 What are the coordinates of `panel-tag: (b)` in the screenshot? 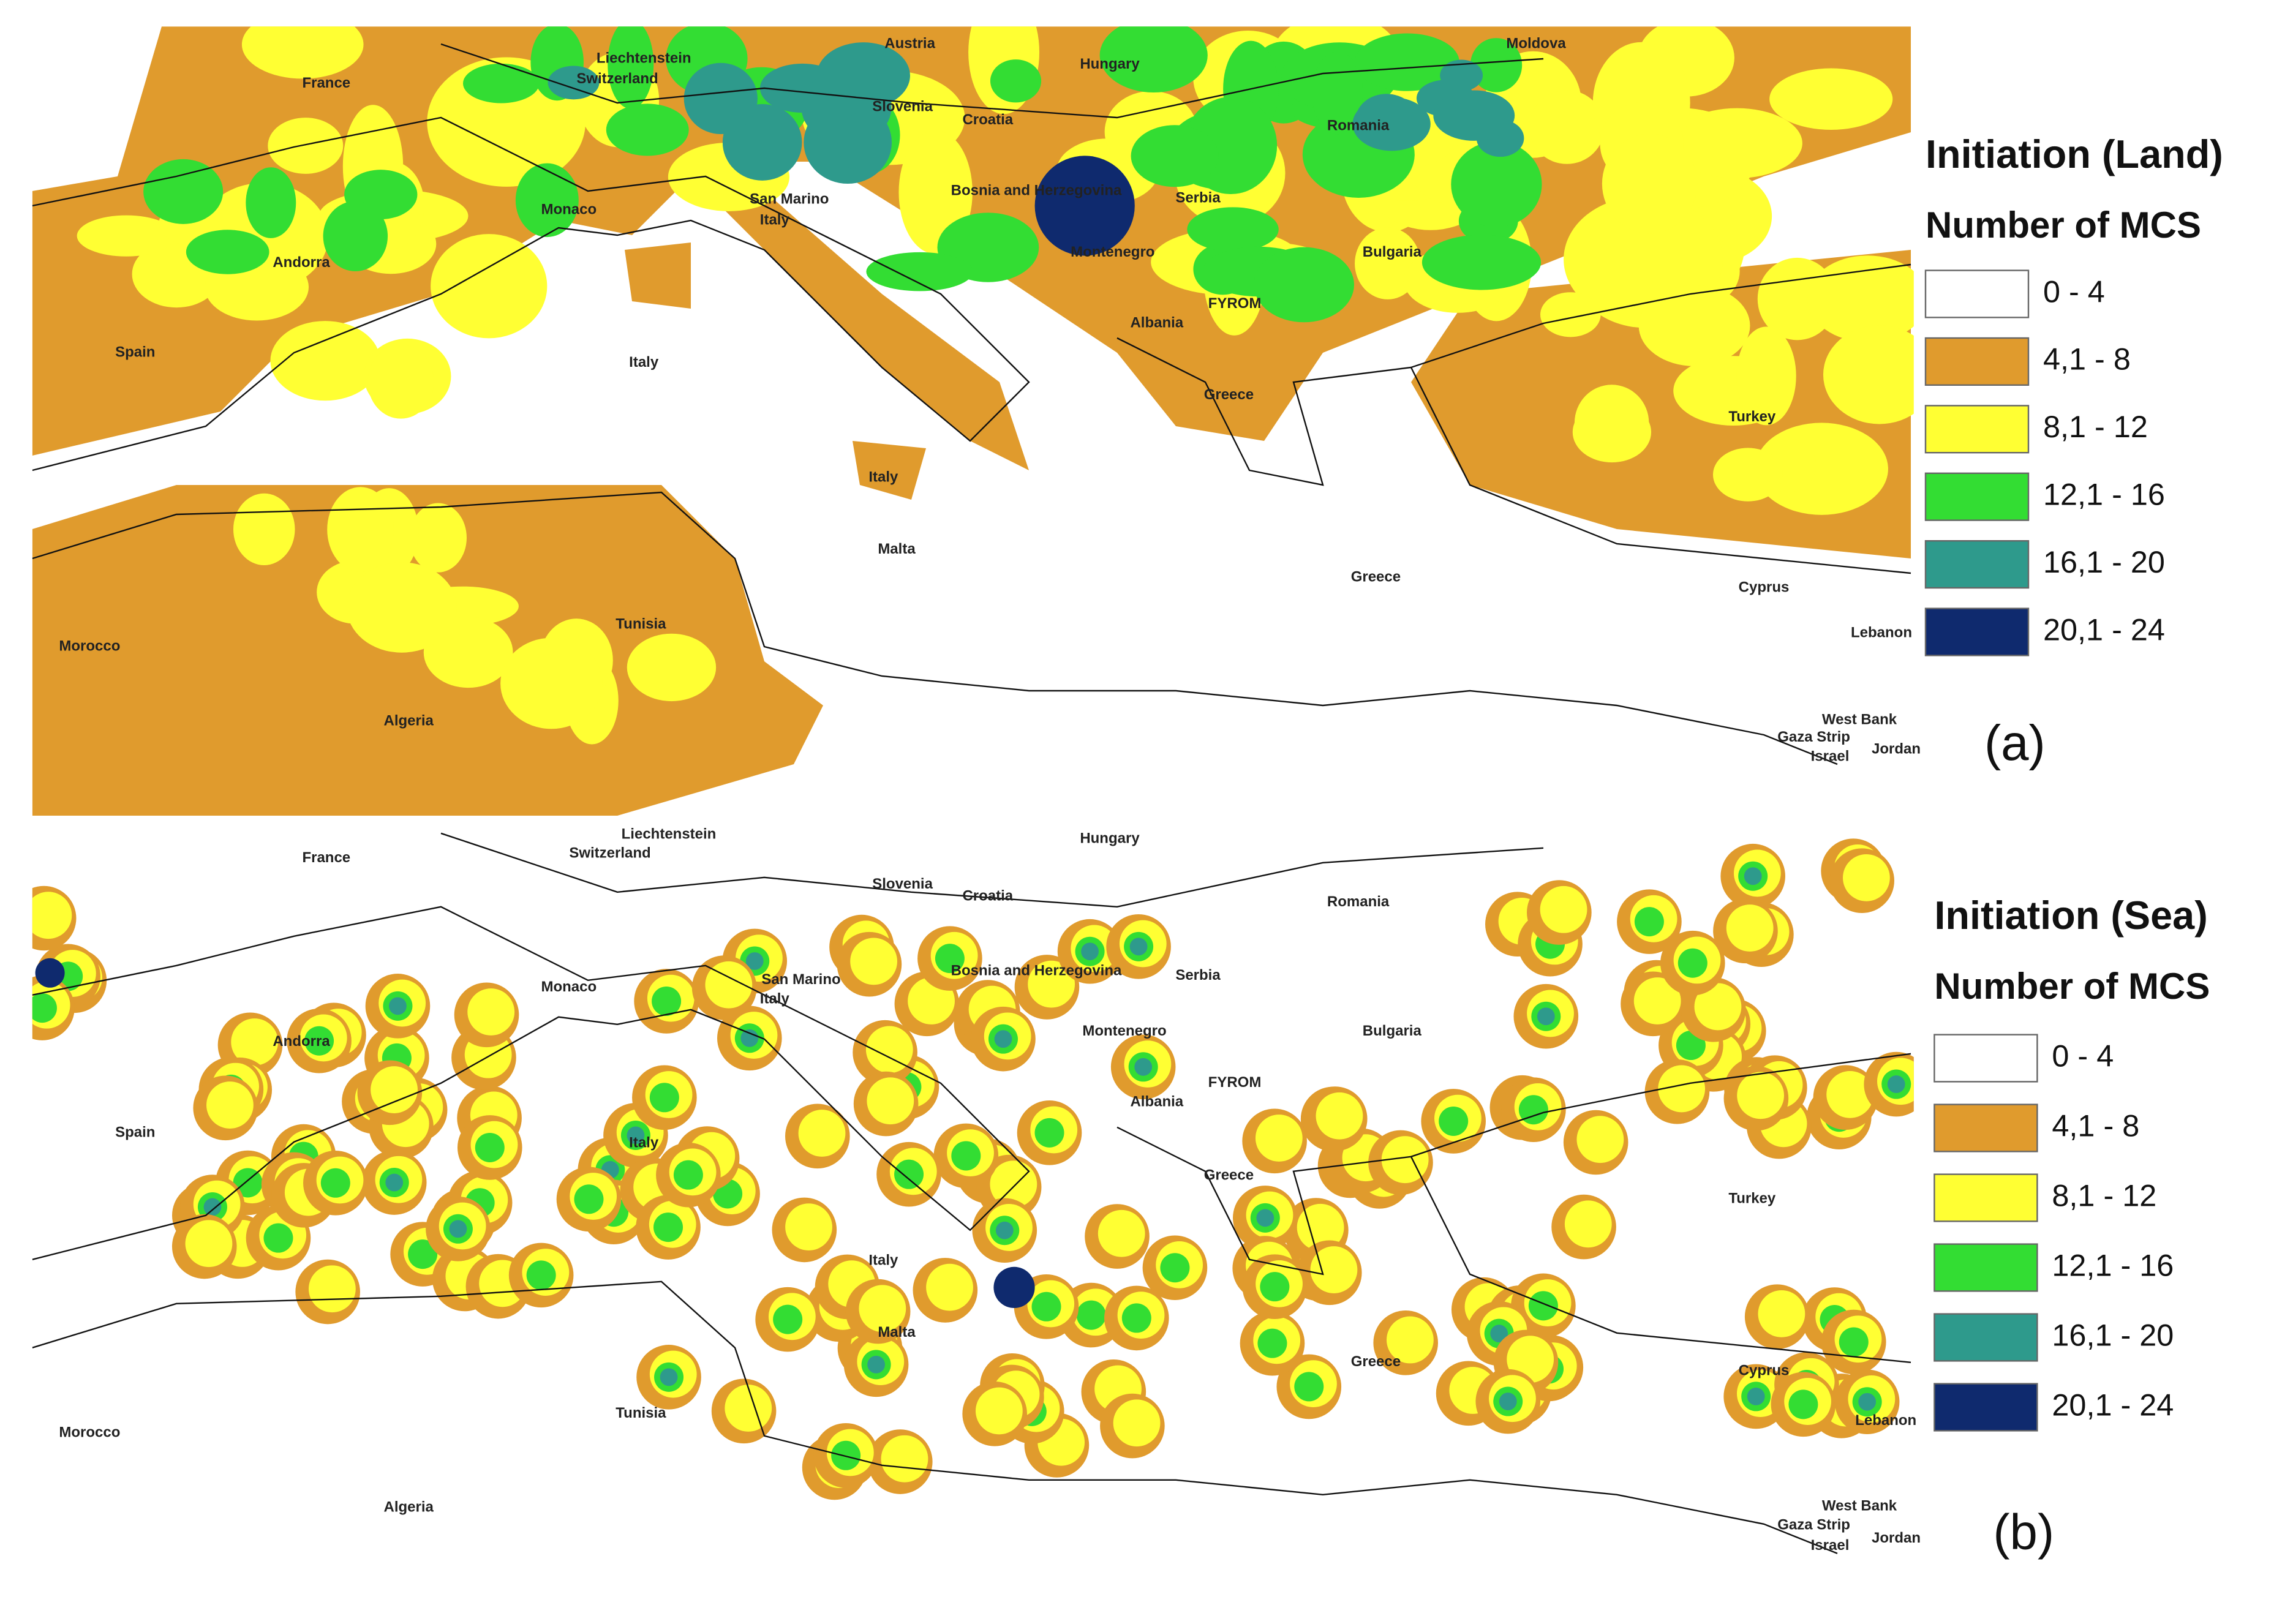 It's located at (2024, 1533).